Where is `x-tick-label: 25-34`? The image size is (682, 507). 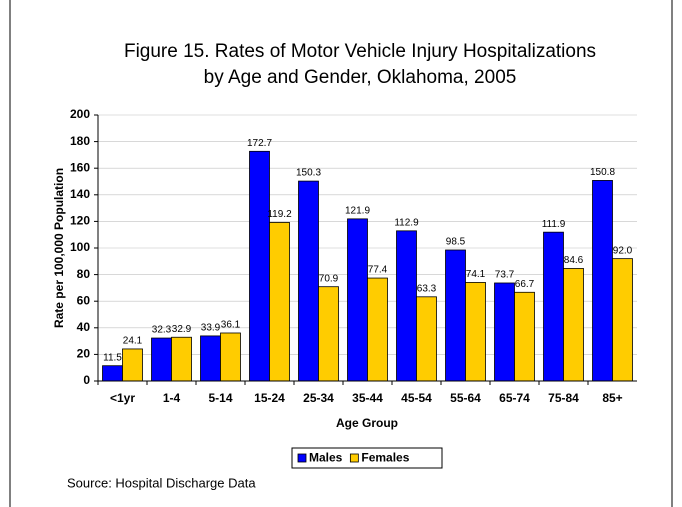
x-tick-label: 25-34 is located at coordinates (318, 398).